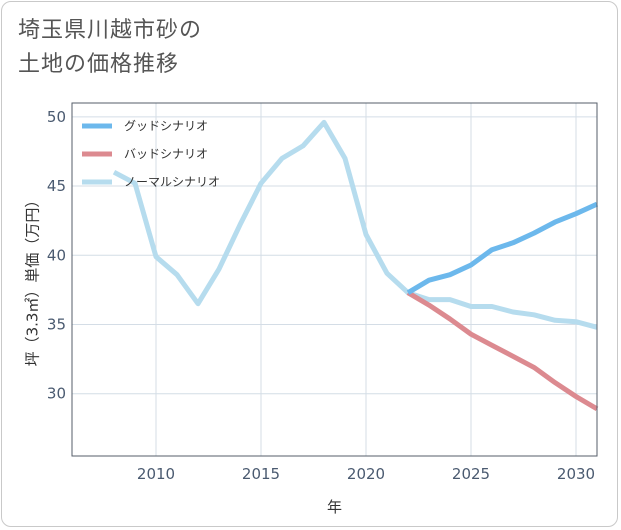 The width and height of the screenshot is (621, 530). Describe the element at coordinates (110, 30) in the screenshot. I see `chart-title-line-1: 埼玉県川越市砂の` at that location.